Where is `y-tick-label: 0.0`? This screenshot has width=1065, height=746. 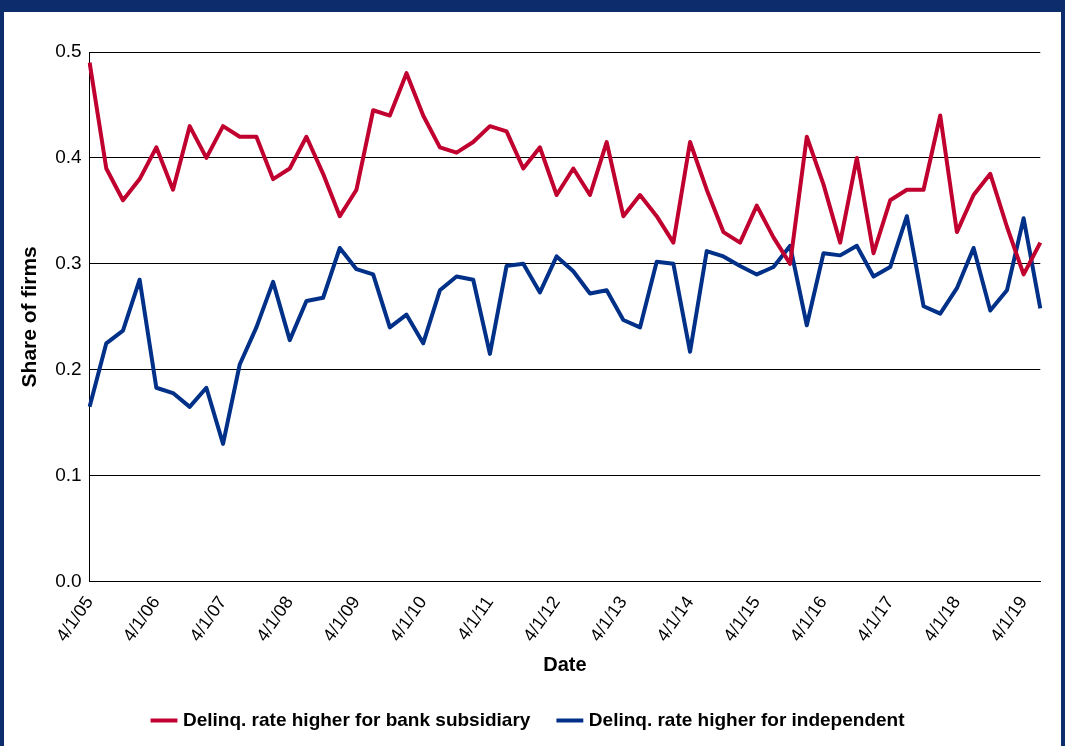
y-tick-label: 0.0 is located at coordinates (68, 580).